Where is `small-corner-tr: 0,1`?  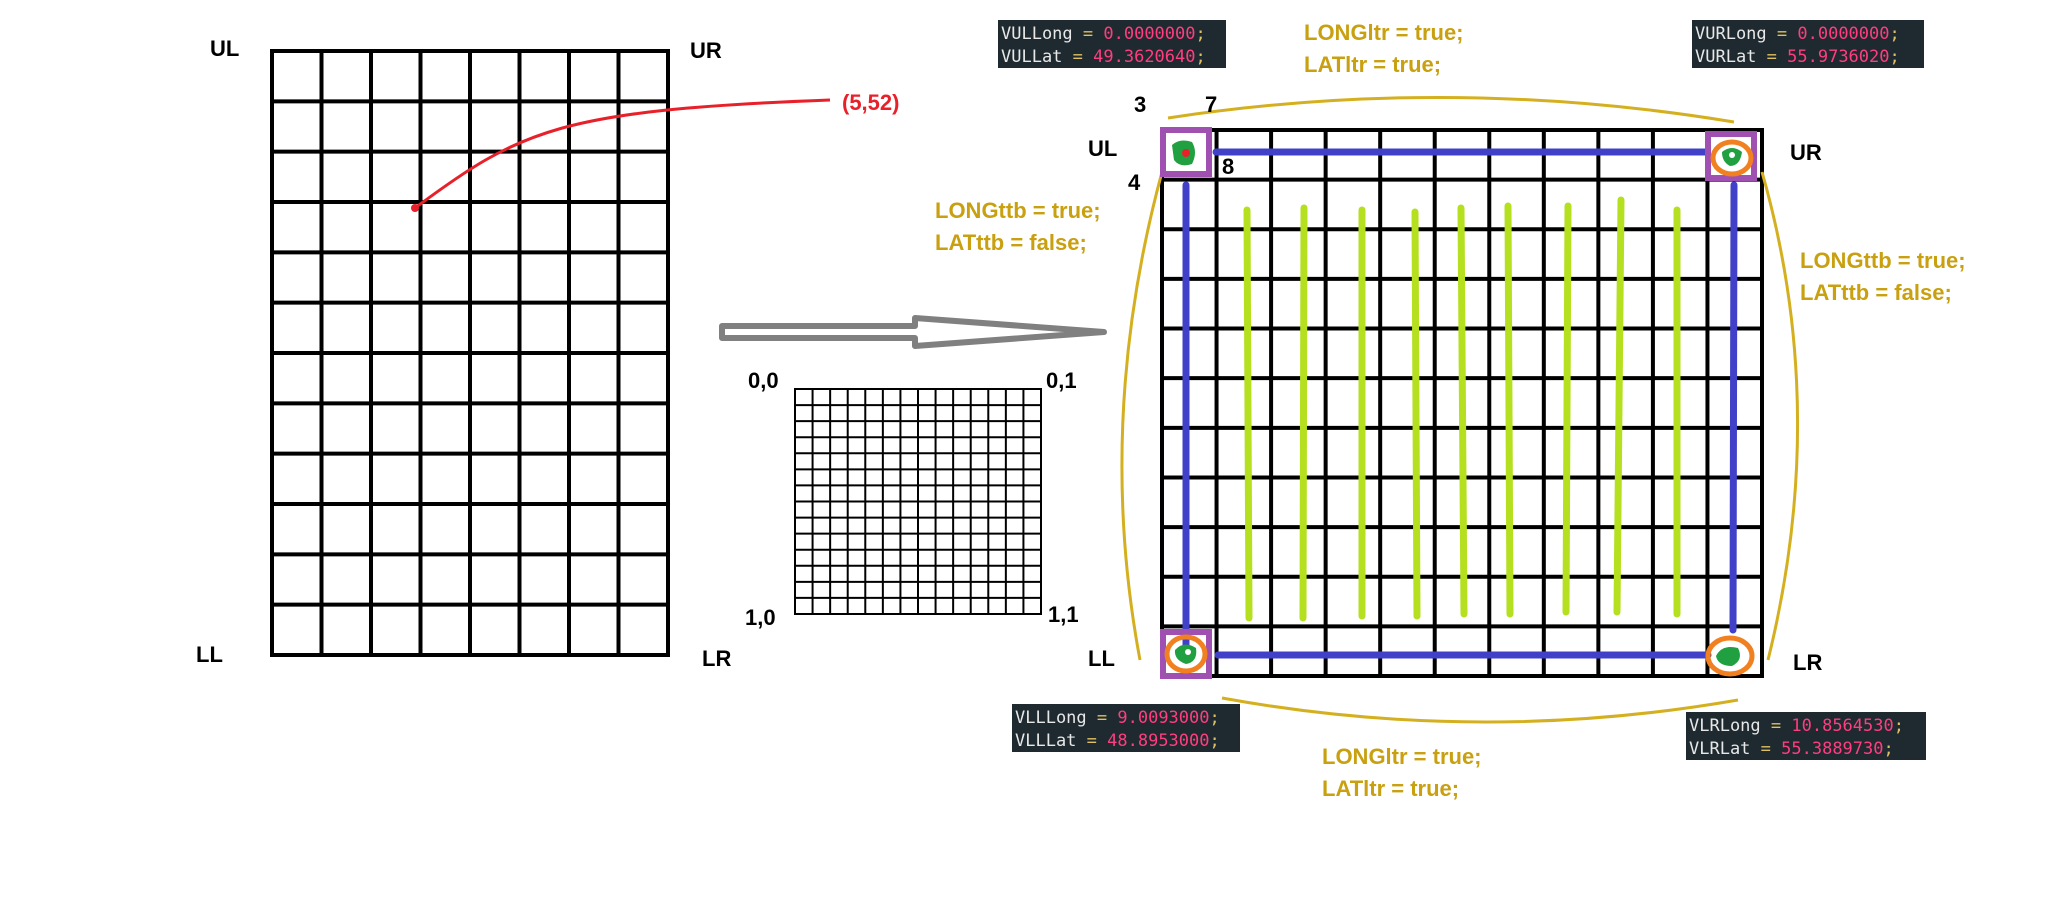 small-corner-tr: 0,1 is located at coordinates (1061, 380).